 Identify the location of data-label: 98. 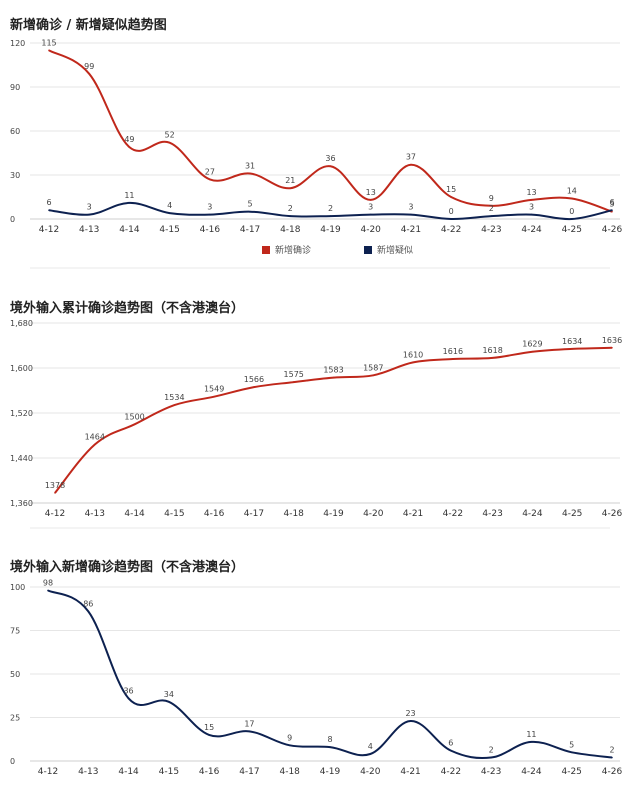
(48, 582).